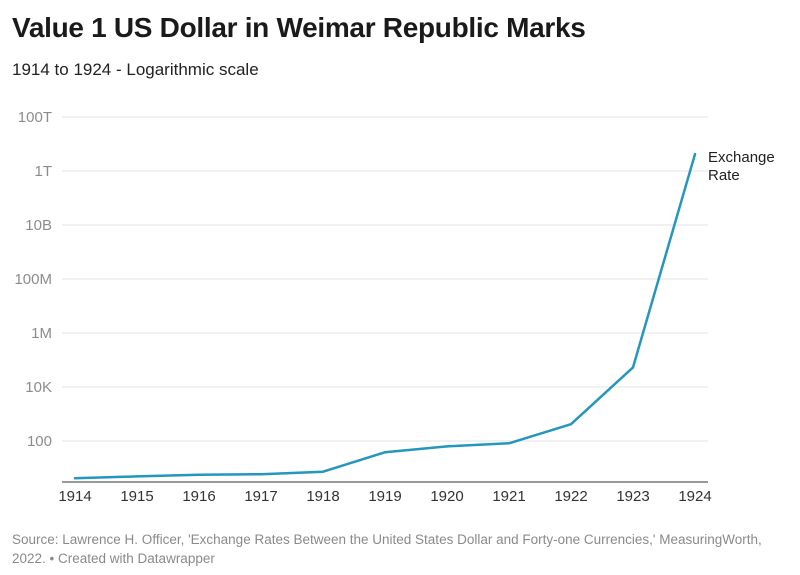 This screenshot has height=575, width=800. What do you see at coordinates (136, 496) in the screenshot?
I see `x-tick-label: 1915` at bounding box center [136, 496].